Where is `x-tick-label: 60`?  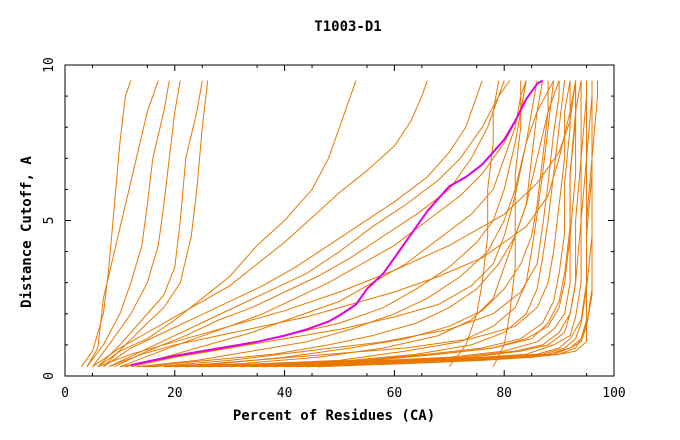 x-tick-label: 60 is located at coordinates (395, 393).